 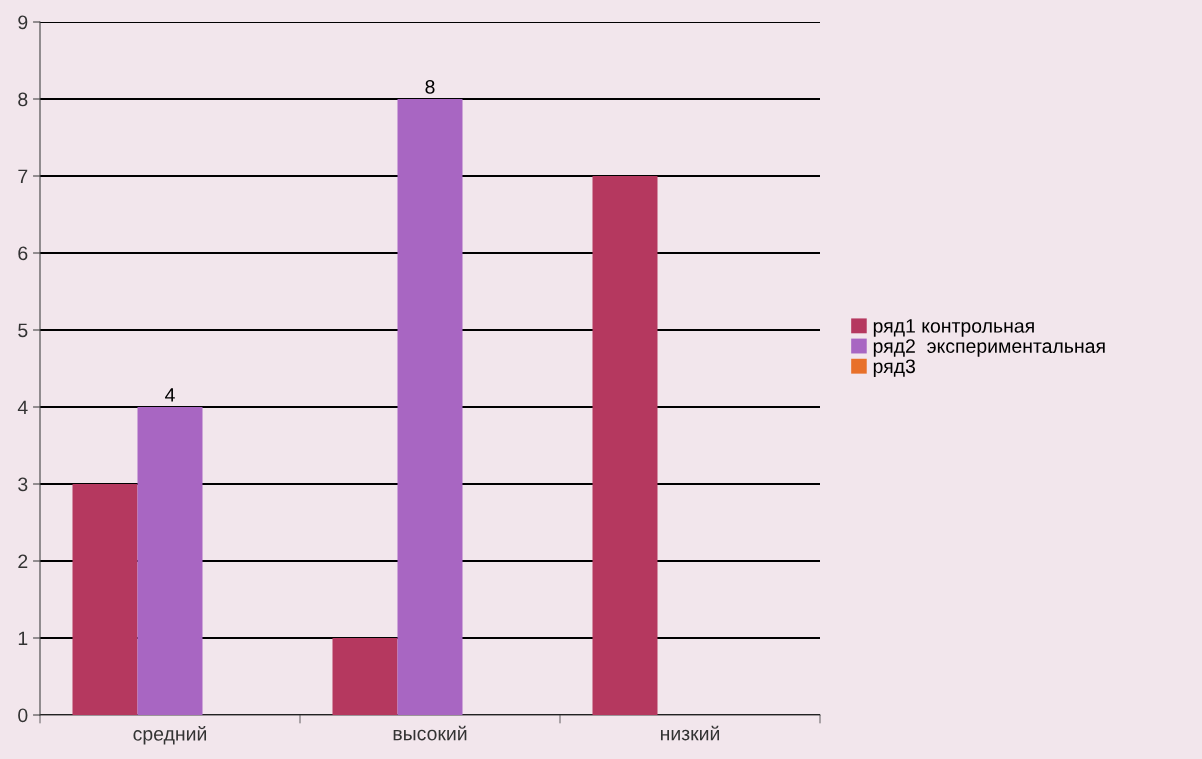 What do you see at coordinates (953, 328) in the screenshot?
I see `legend-label: ряд1 контрольная` at bounding box center [953, 328].